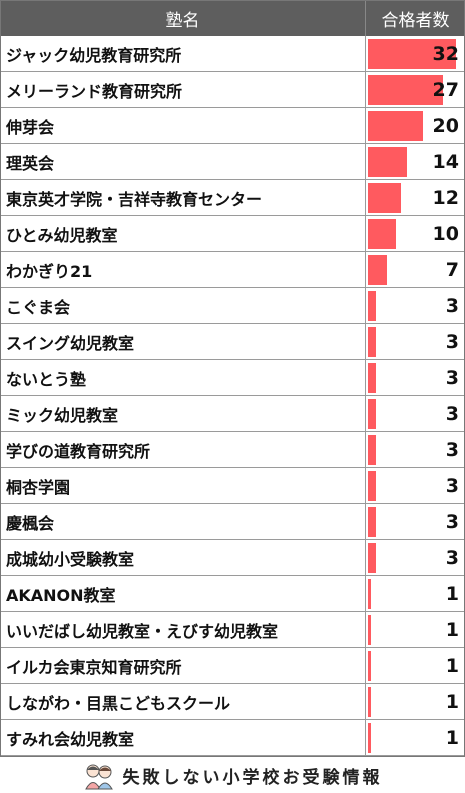 This screenshot has width=465, height=793. Describe the element at coordinates (183, 737) in the screenshot. I see `school-name: すみれ会幼児教室` at that location.